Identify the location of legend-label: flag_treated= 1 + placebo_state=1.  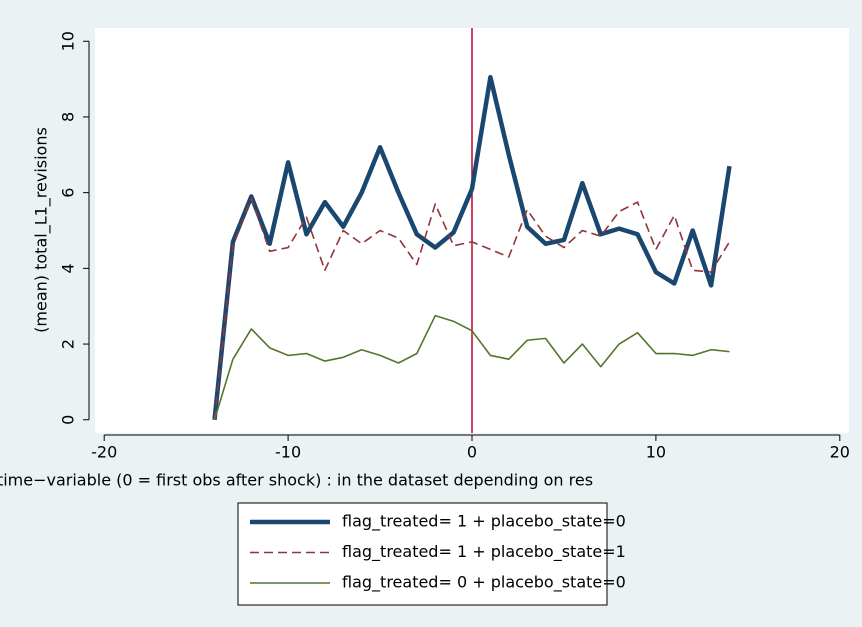
(484, 552).